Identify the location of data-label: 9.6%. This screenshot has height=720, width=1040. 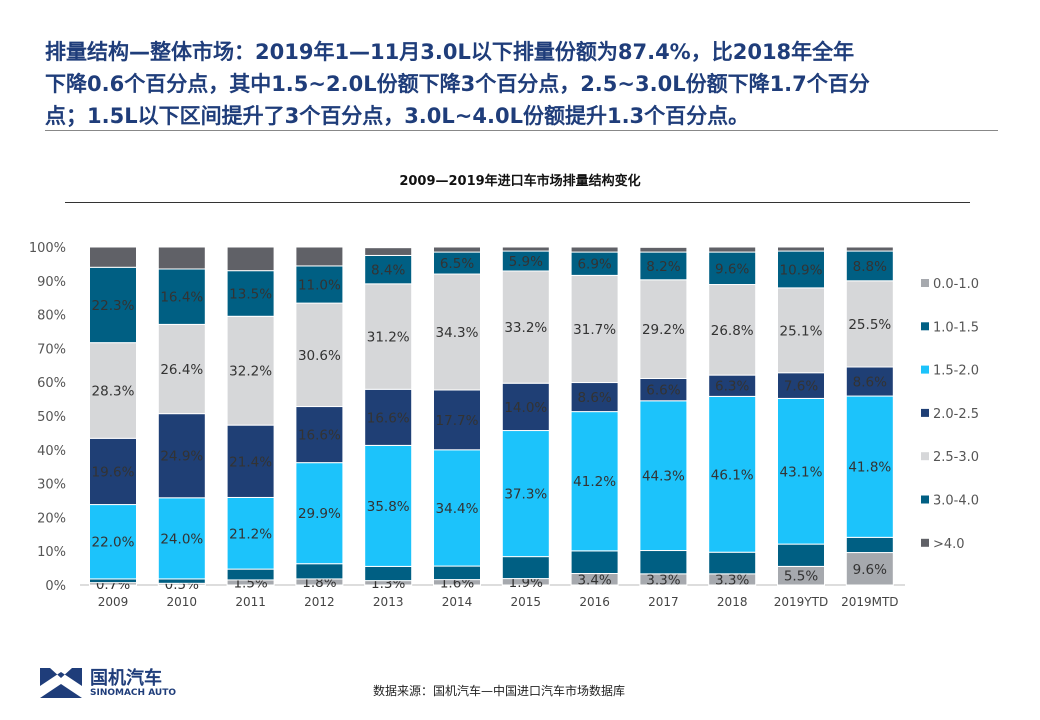
(732, 269).